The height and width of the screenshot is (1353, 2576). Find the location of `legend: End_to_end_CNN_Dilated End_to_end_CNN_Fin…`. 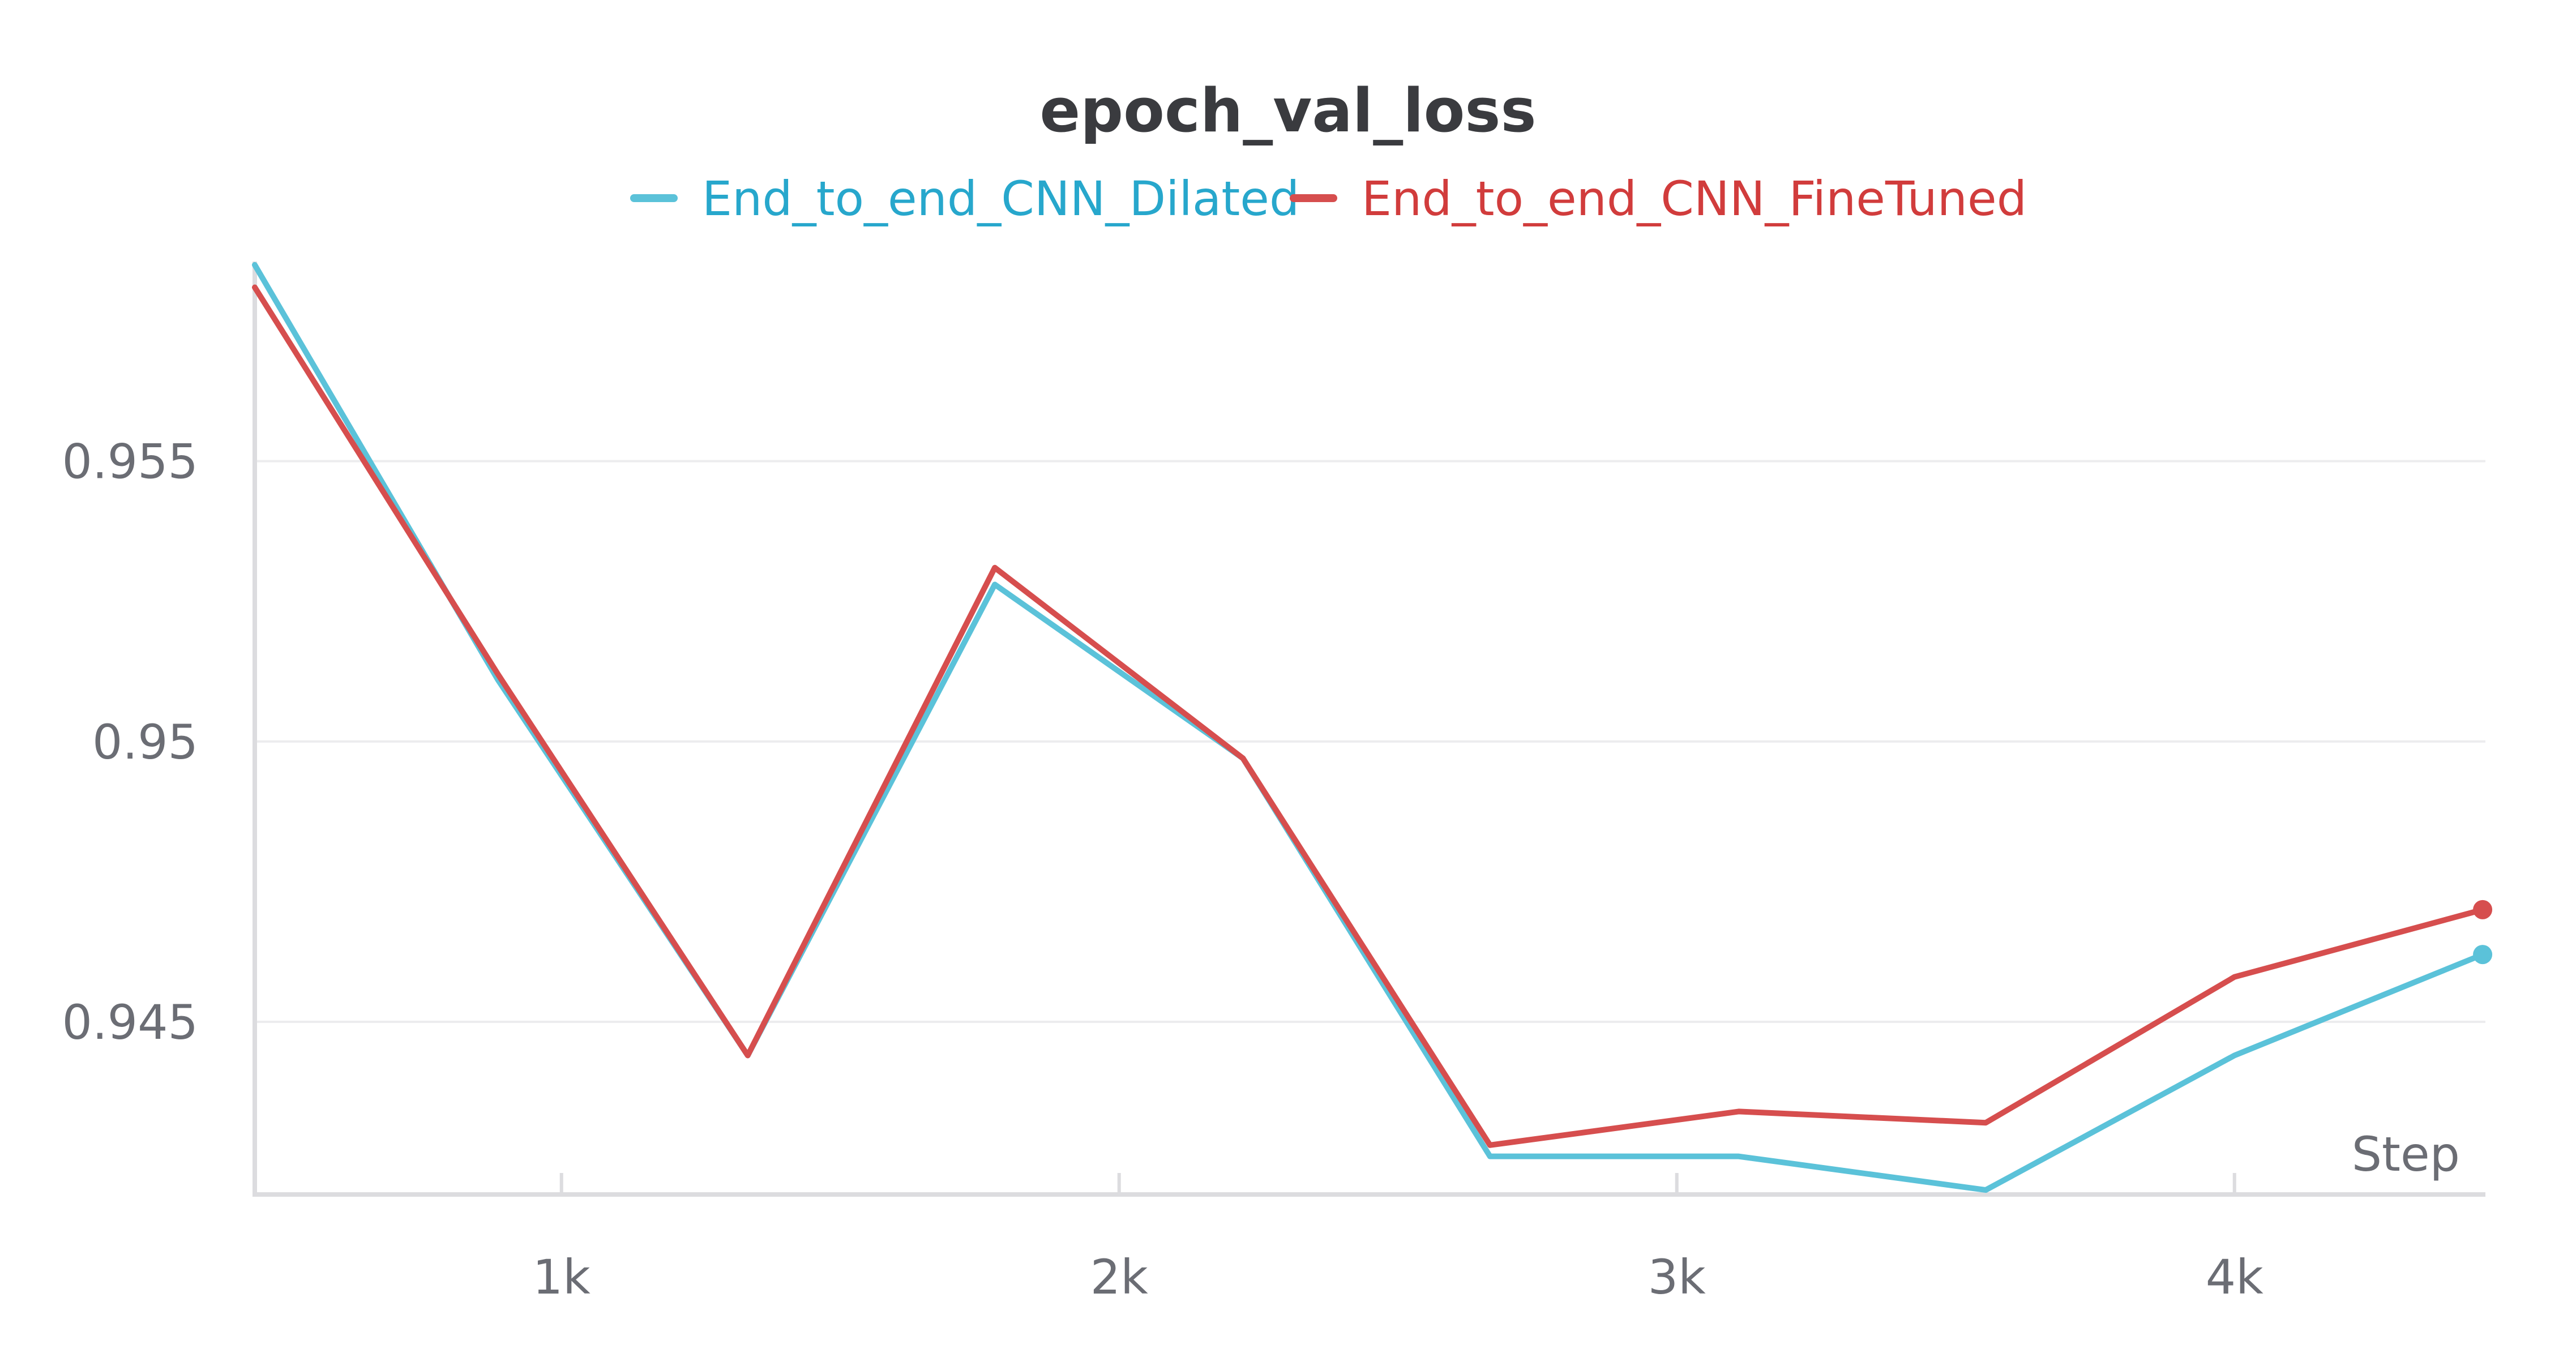

legend: End_to_end_CNN_Dilated End_to_end_CNN_Fin… is located at coordinates (1328, 198).